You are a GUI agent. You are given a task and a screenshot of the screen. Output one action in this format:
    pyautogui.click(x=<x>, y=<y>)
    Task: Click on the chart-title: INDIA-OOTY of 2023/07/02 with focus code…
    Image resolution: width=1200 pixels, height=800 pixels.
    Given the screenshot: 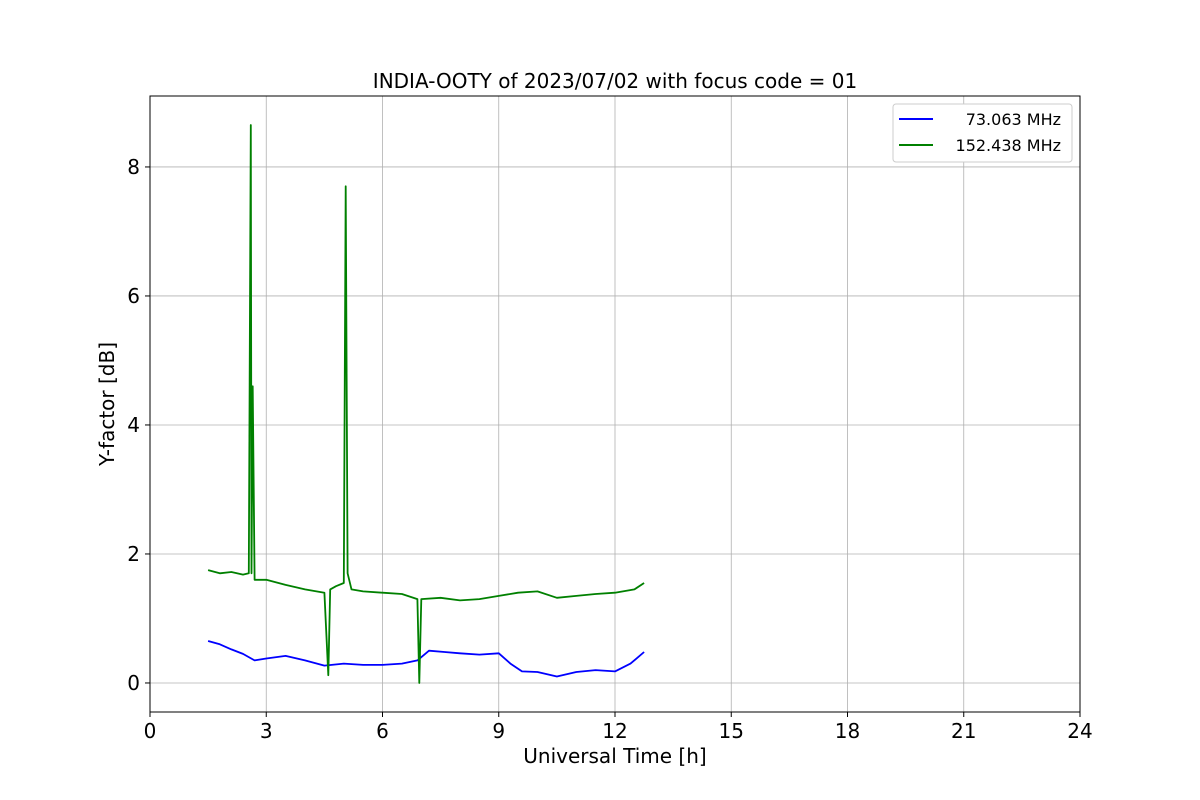 What is the action you would take?
    pyautogui.click(x=615, y=81)
    